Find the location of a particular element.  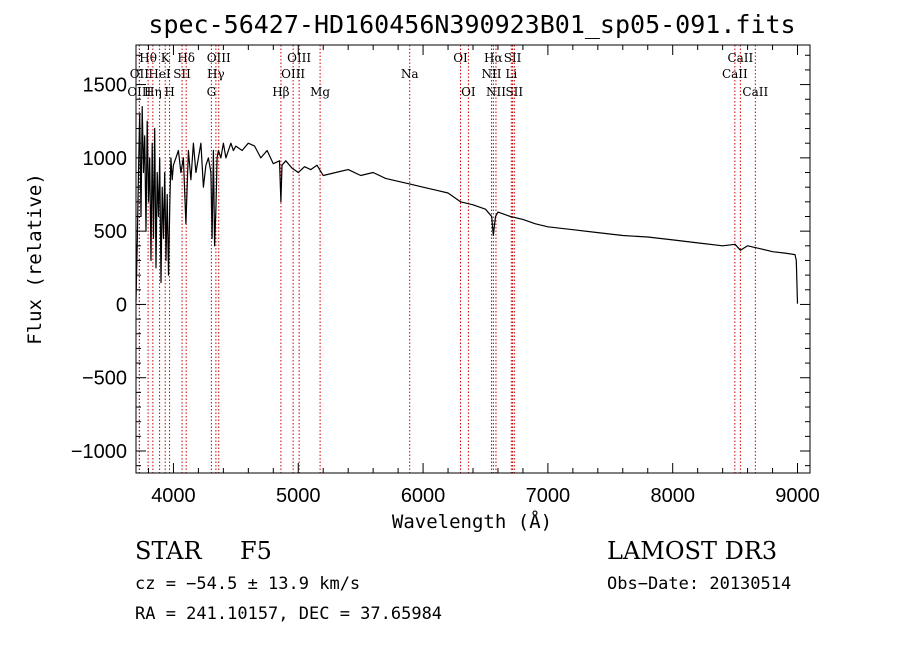

y-tick-label: 1500 is located at coordinates (105, 86).